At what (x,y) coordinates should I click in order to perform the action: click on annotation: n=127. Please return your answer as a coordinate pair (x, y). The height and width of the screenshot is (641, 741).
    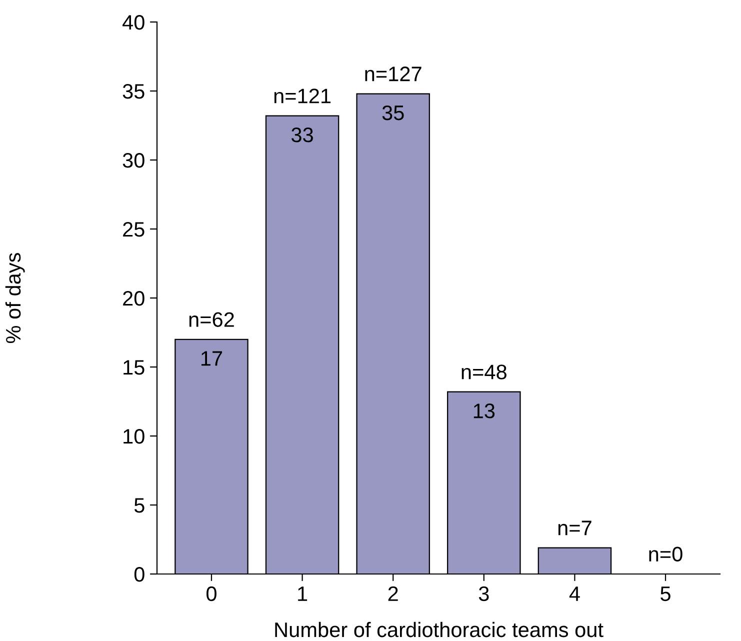
    Looking at the image, I should click on (393, 74).